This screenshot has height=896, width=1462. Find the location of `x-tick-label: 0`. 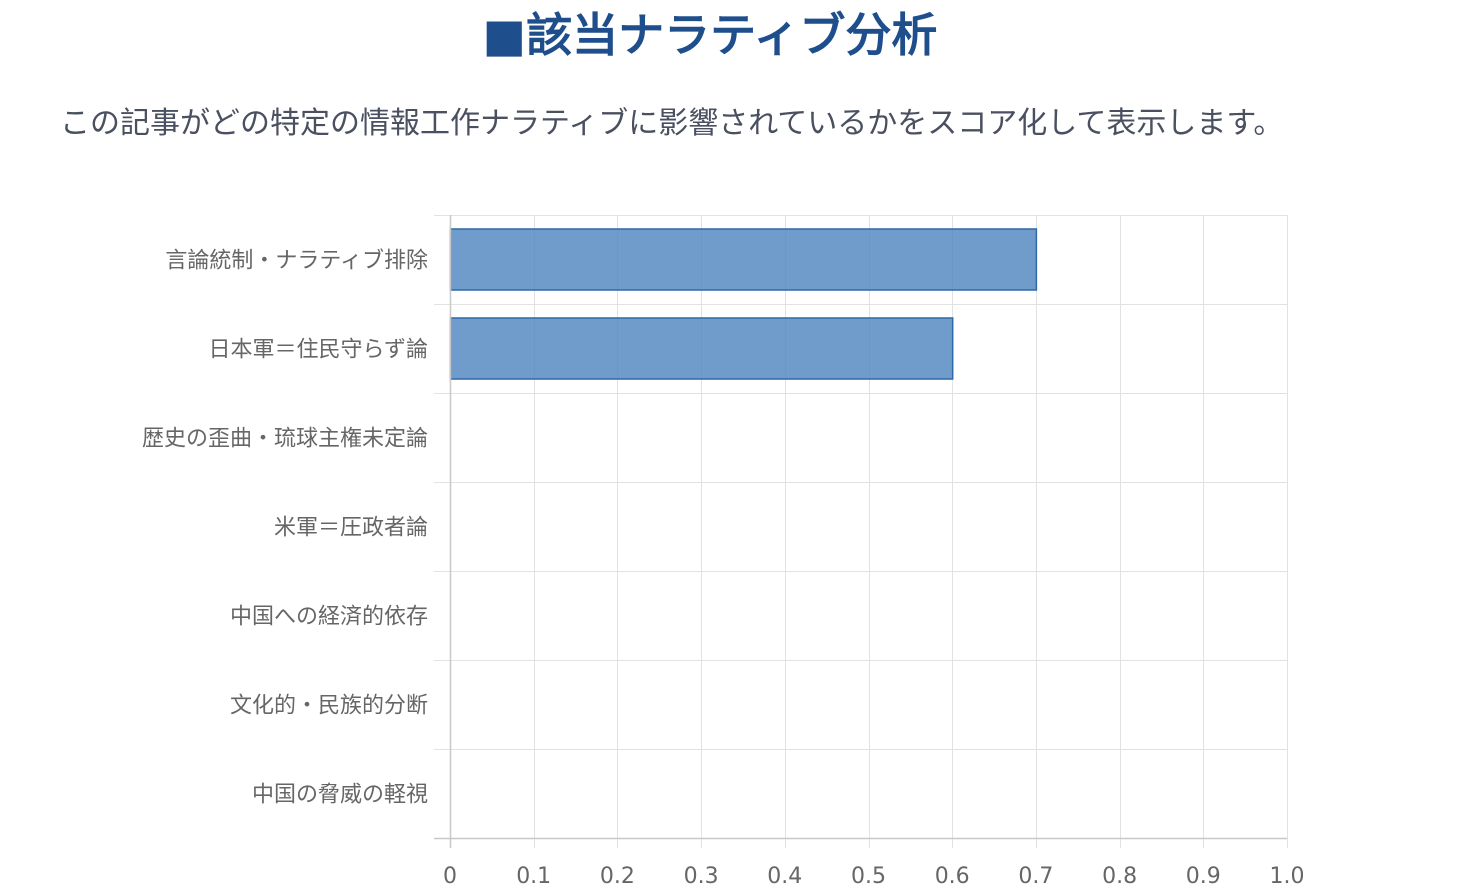

x-tick-label: 0 is located at coordinates (450, 876).